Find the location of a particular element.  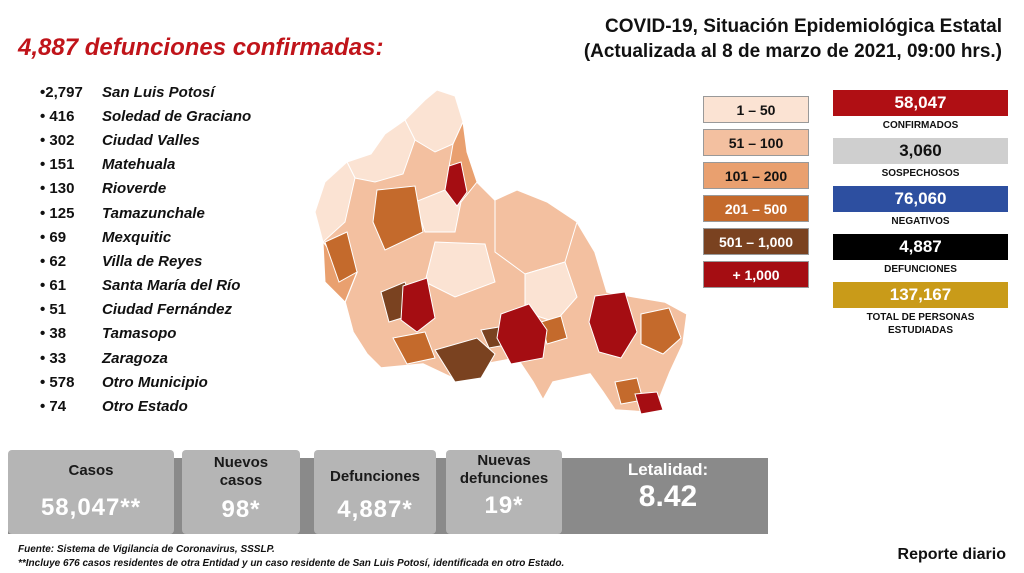

municipality-name: Otro Estado is located at coordinates (145, 407).